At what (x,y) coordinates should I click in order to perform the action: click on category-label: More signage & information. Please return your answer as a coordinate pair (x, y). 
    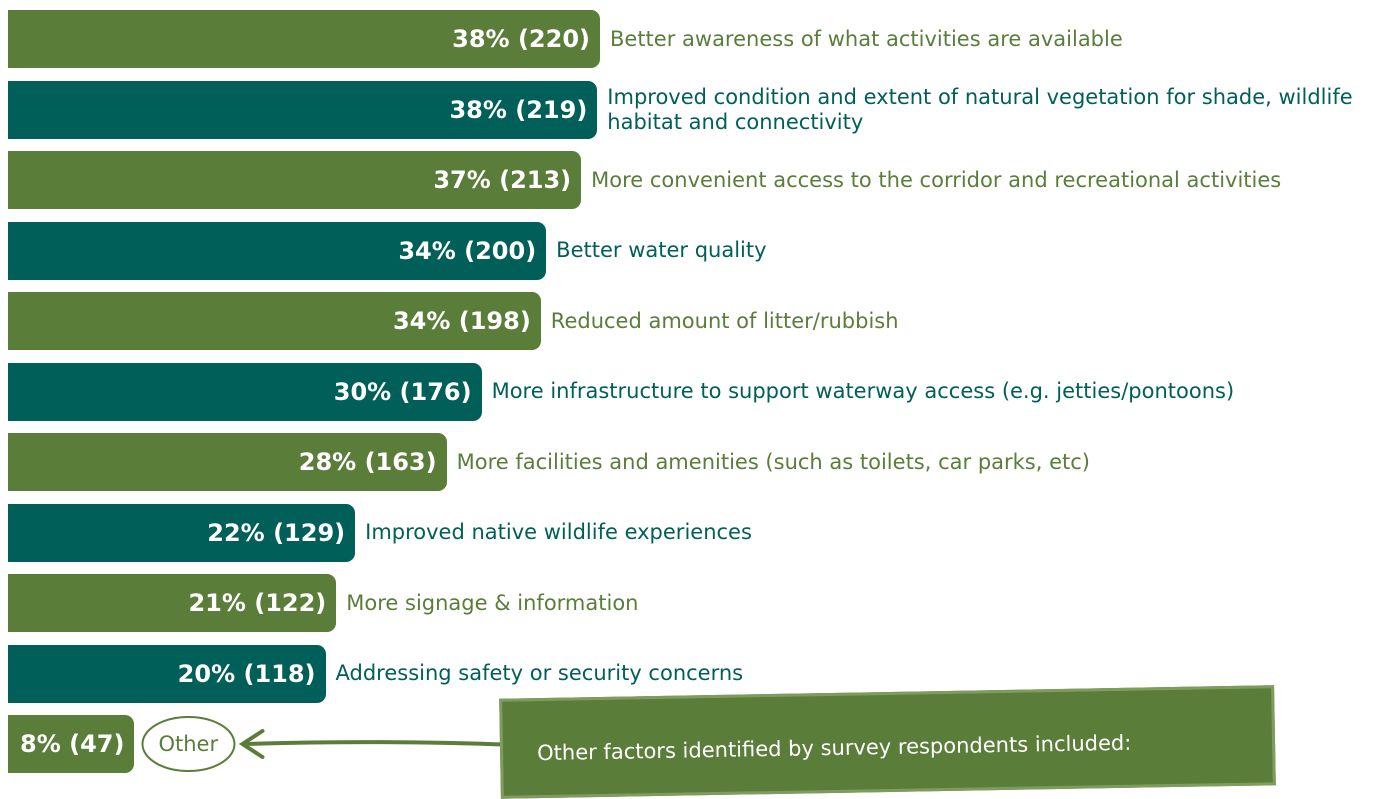
    Looking at the image, I should click on (492, 602).